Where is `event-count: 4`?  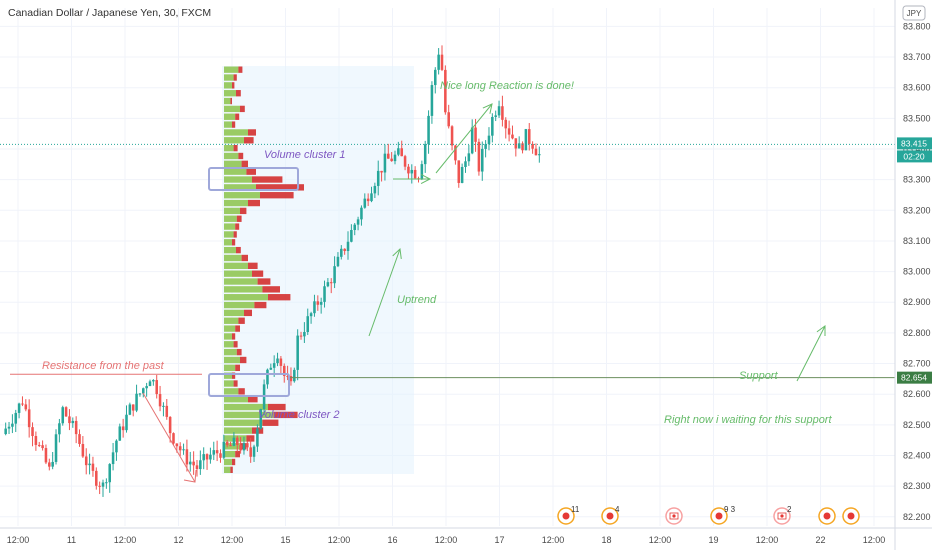 event-count: 4 is located at coordinates (617, 509).